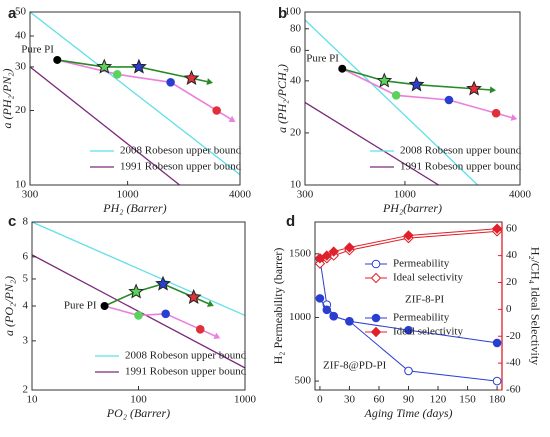 This screenshot has height=437, width=550. I want to click on panel-label: d, so click(290, 221).